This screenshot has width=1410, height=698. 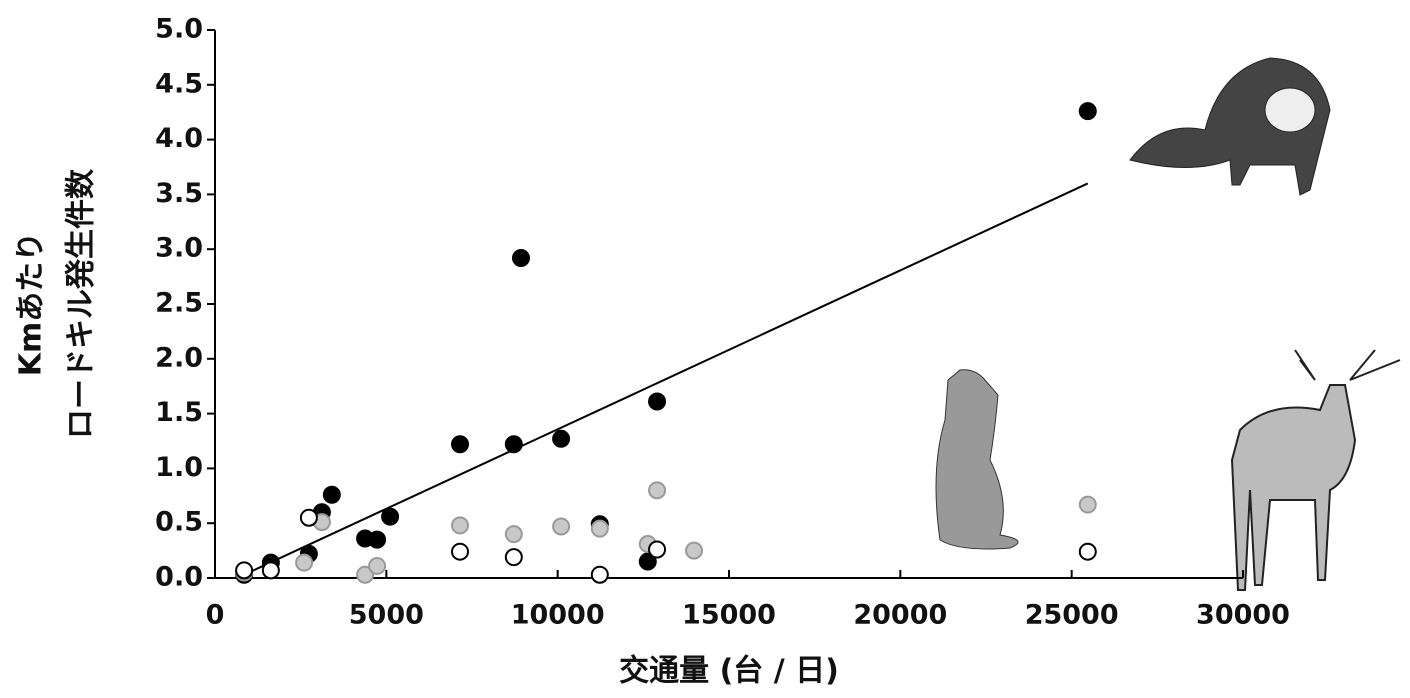 I want to click on y-axis-title: ロードキル発生件数, so click(x=81, y=303).